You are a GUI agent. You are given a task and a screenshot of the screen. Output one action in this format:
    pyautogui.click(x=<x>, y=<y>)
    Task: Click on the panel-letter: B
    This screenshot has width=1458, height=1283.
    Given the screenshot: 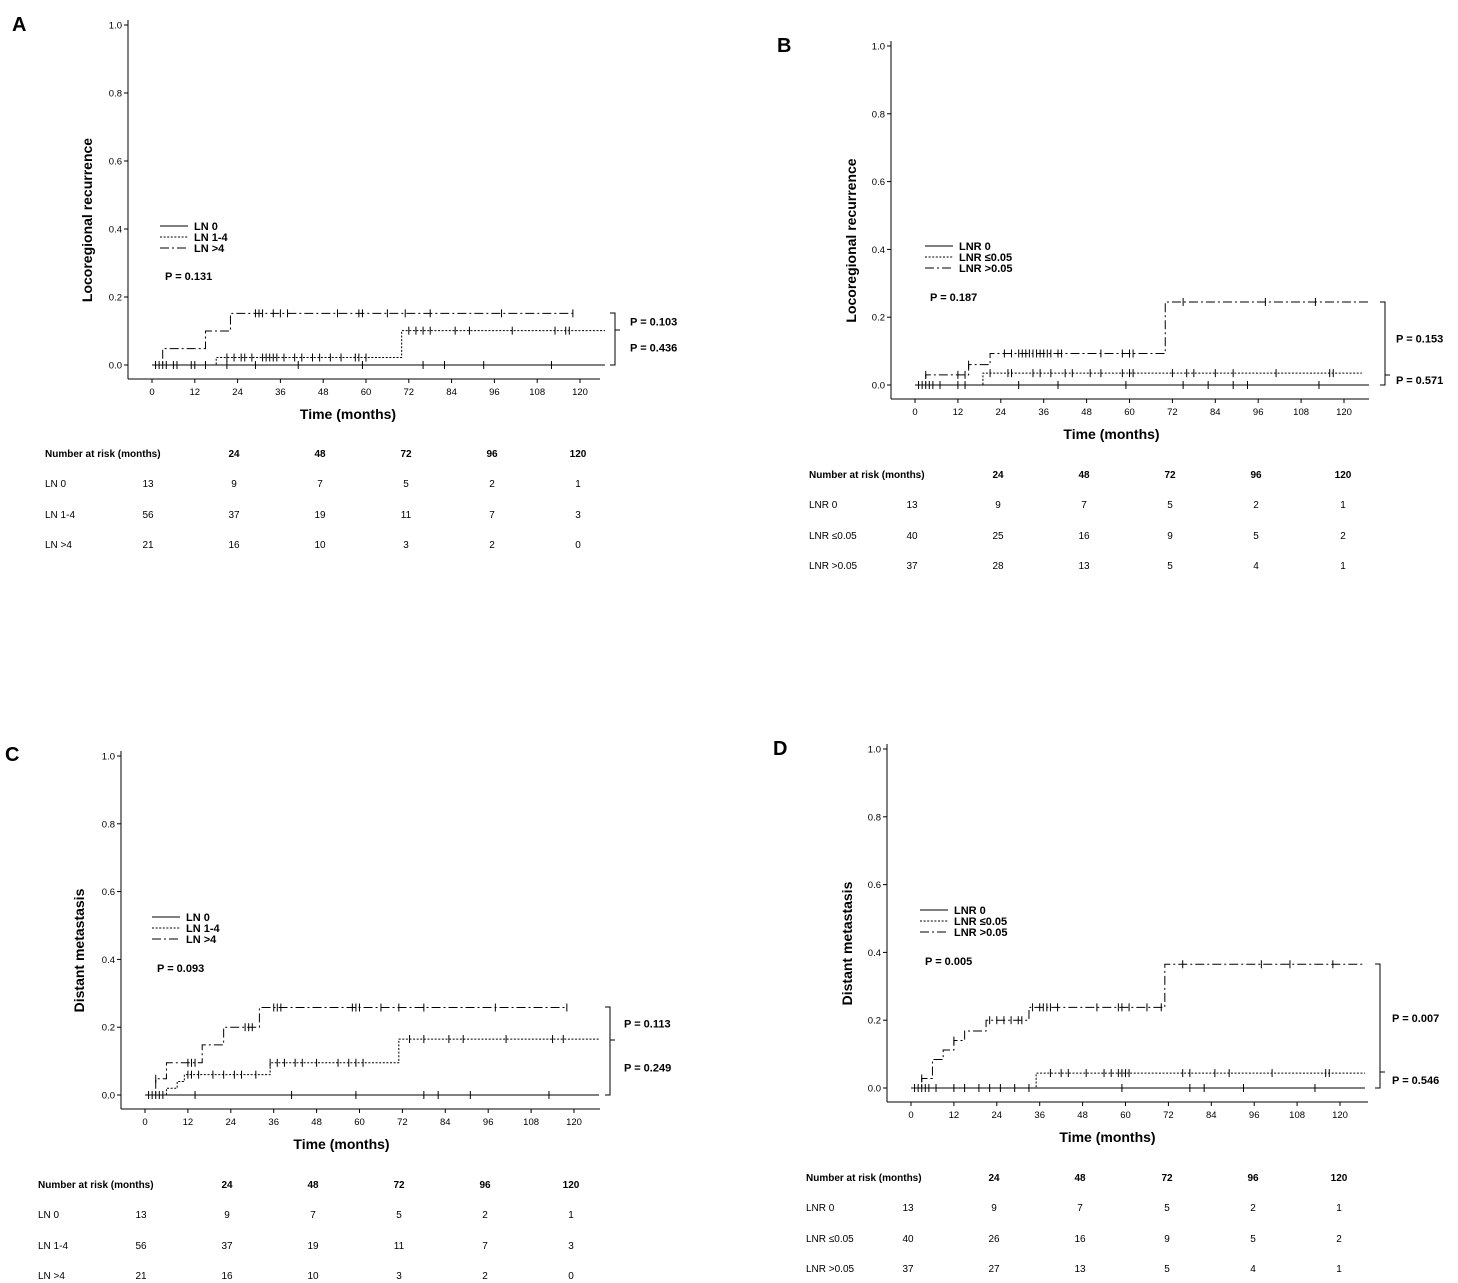 What is the action you would take?
    pyautogui.click(x=784, y=46)
    